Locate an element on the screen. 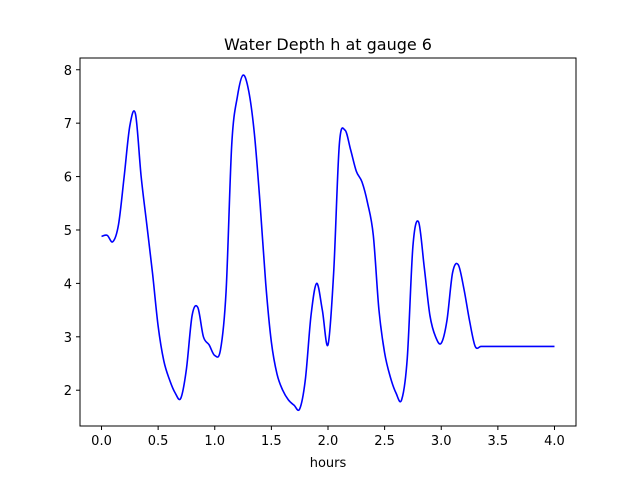 The width and height of the screenshot is (640, 480). y-tick-label: 7 is located at coordinates (68, 124).